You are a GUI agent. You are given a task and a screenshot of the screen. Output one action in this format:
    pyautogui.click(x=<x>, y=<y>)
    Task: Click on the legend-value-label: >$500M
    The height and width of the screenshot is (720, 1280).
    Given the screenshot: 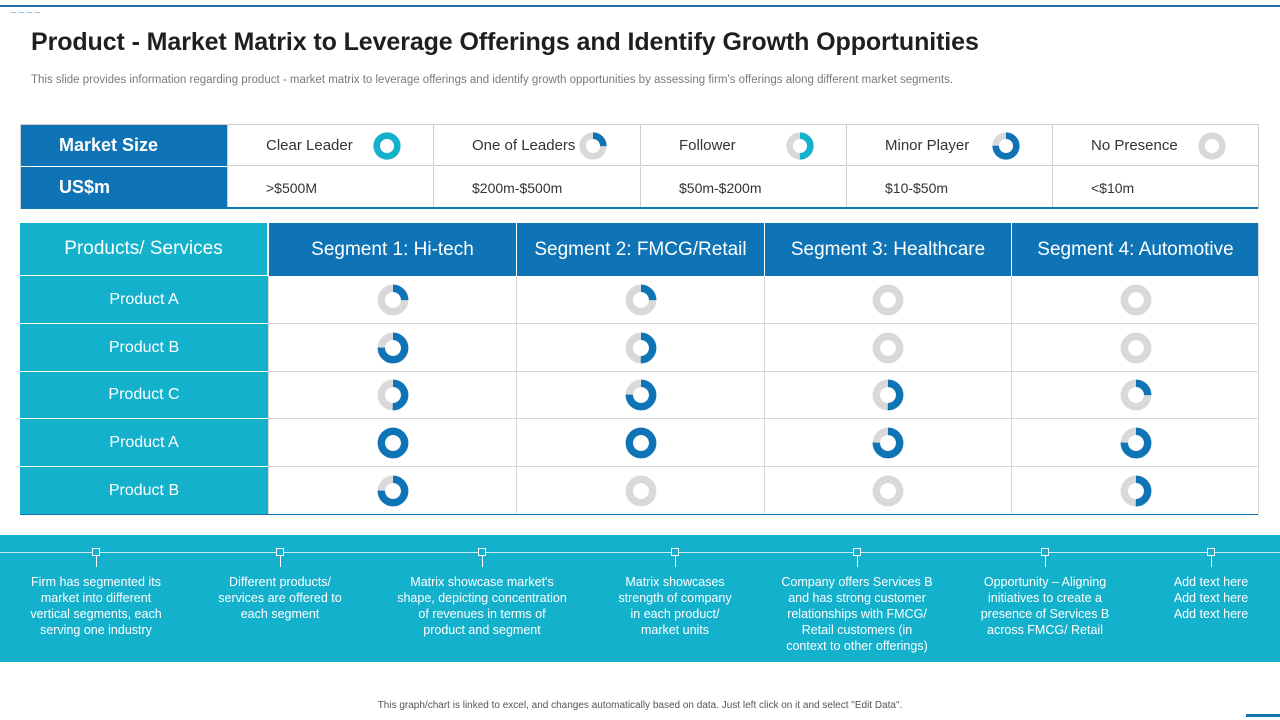 What is the action you would take?
    pyautogui.click(x=291, y=187)
    